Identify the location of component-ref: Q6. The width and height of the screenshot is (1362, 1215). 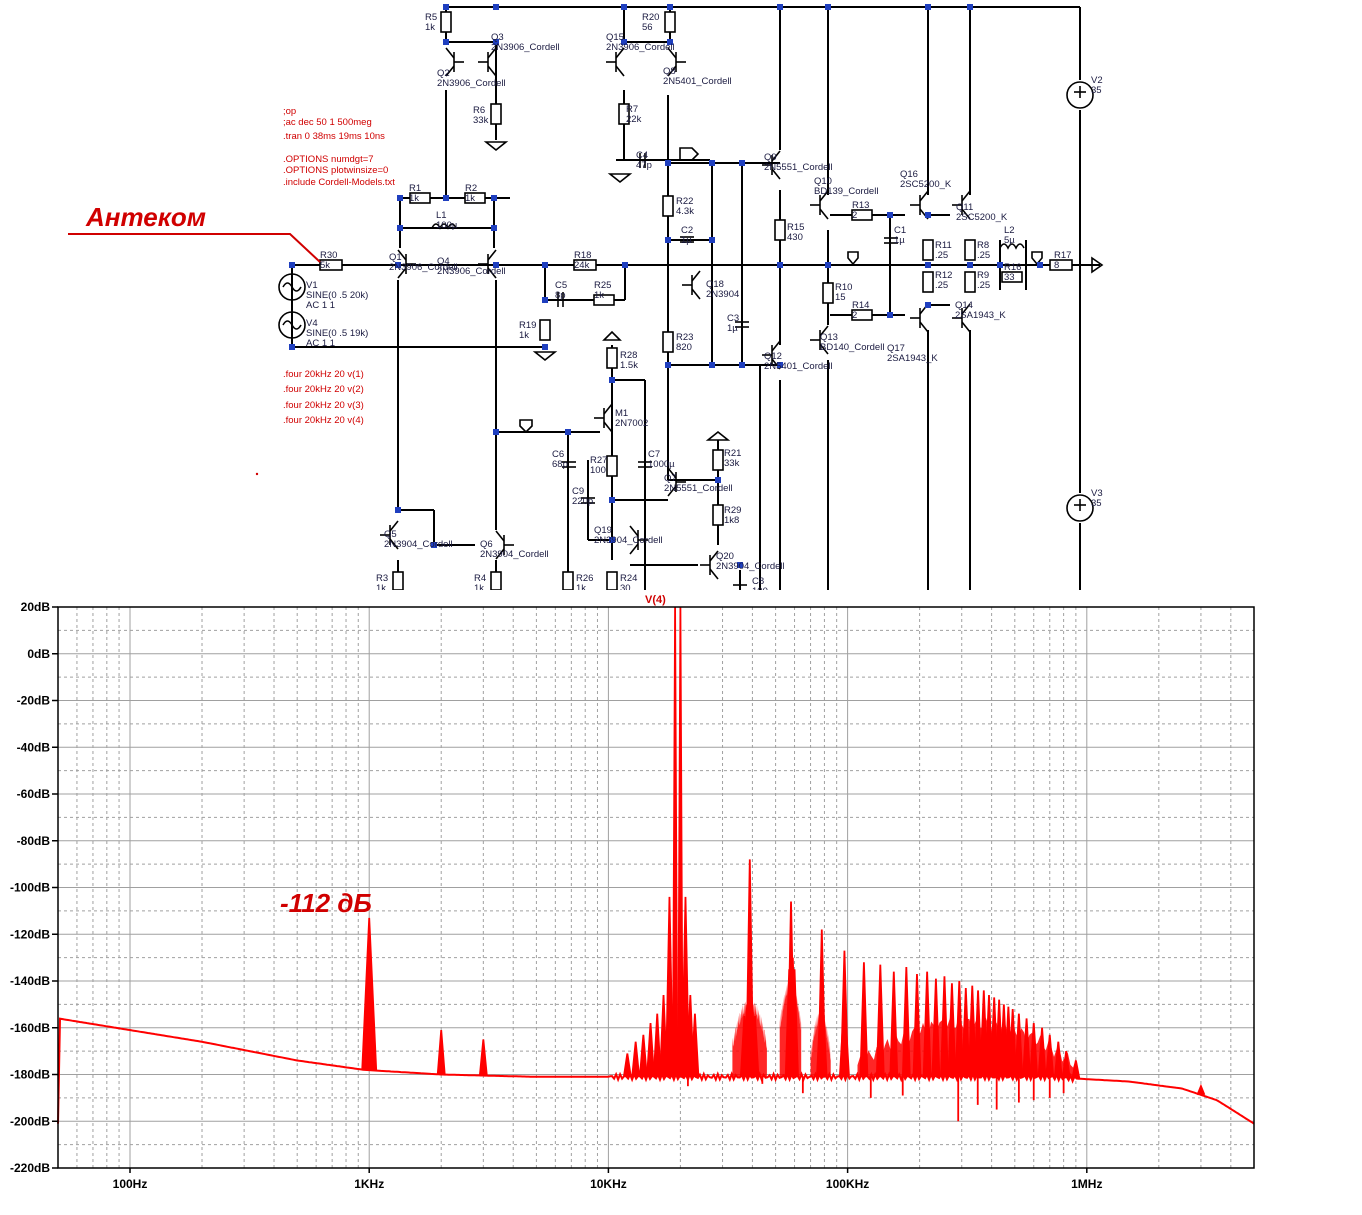
(486, 544).